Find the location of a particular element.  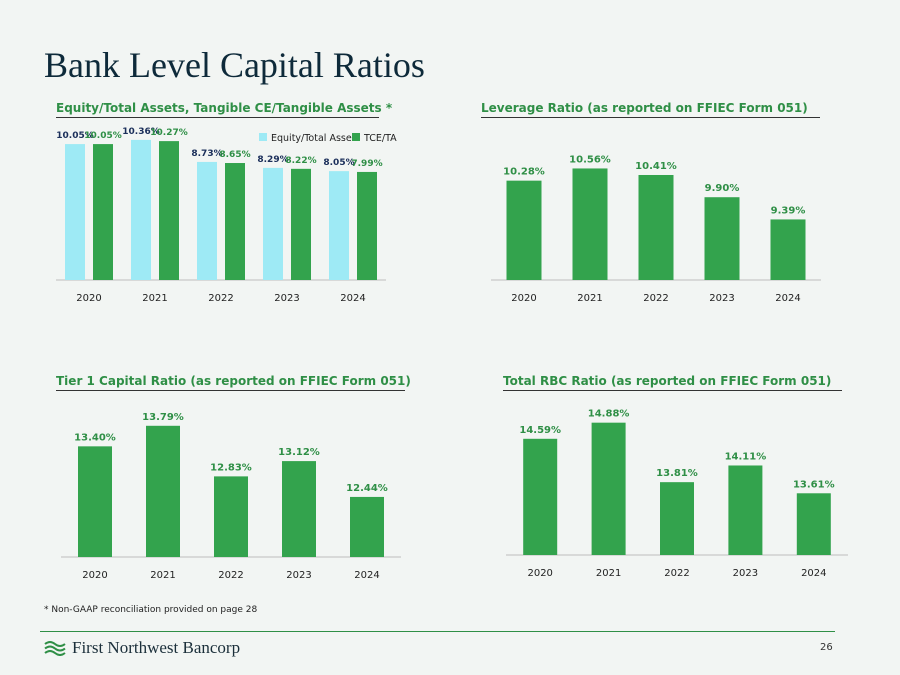

data-label: 13.12% is located at coordinates (299, 452).